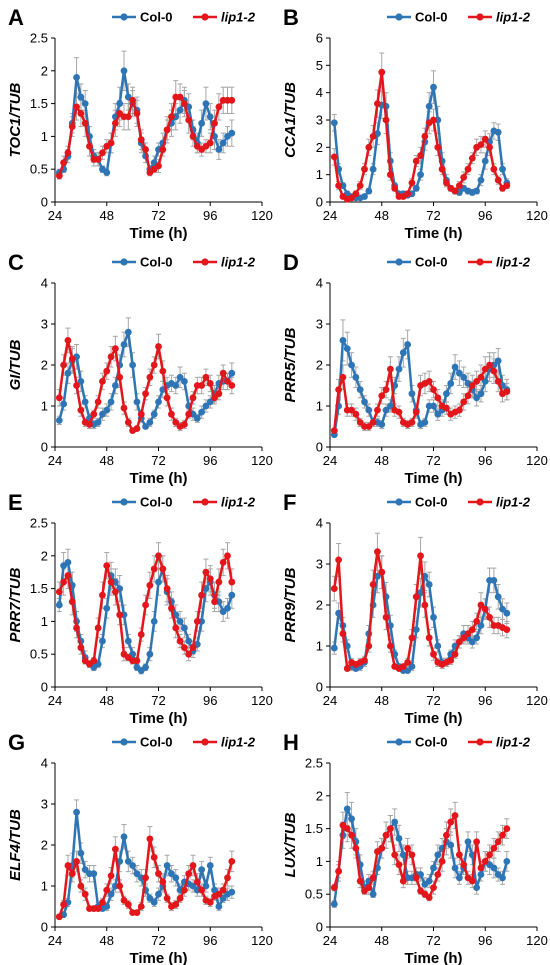 This screenshot has width=550, height=965. What do you see at coordinates (15, 502) in the screenshot?
I see `panel-letter: E` at bounding box center [15, 502].